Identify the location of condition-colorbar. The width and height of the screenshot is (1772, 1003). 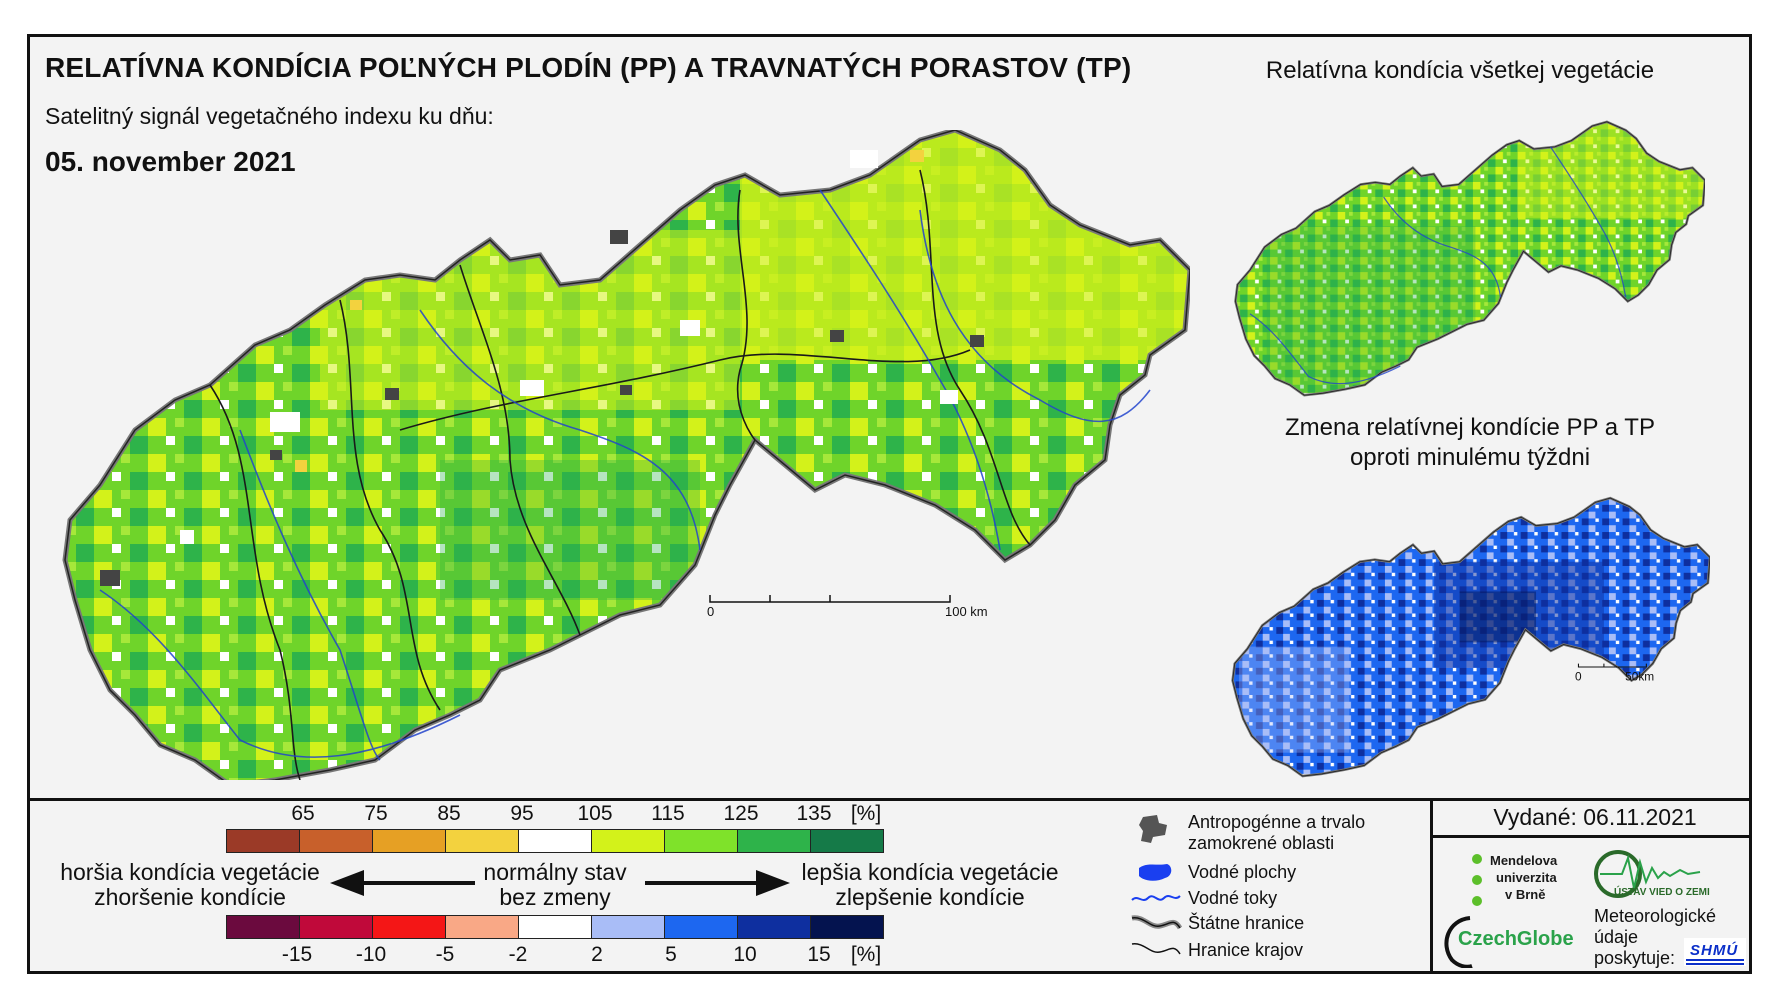
(555, 841).